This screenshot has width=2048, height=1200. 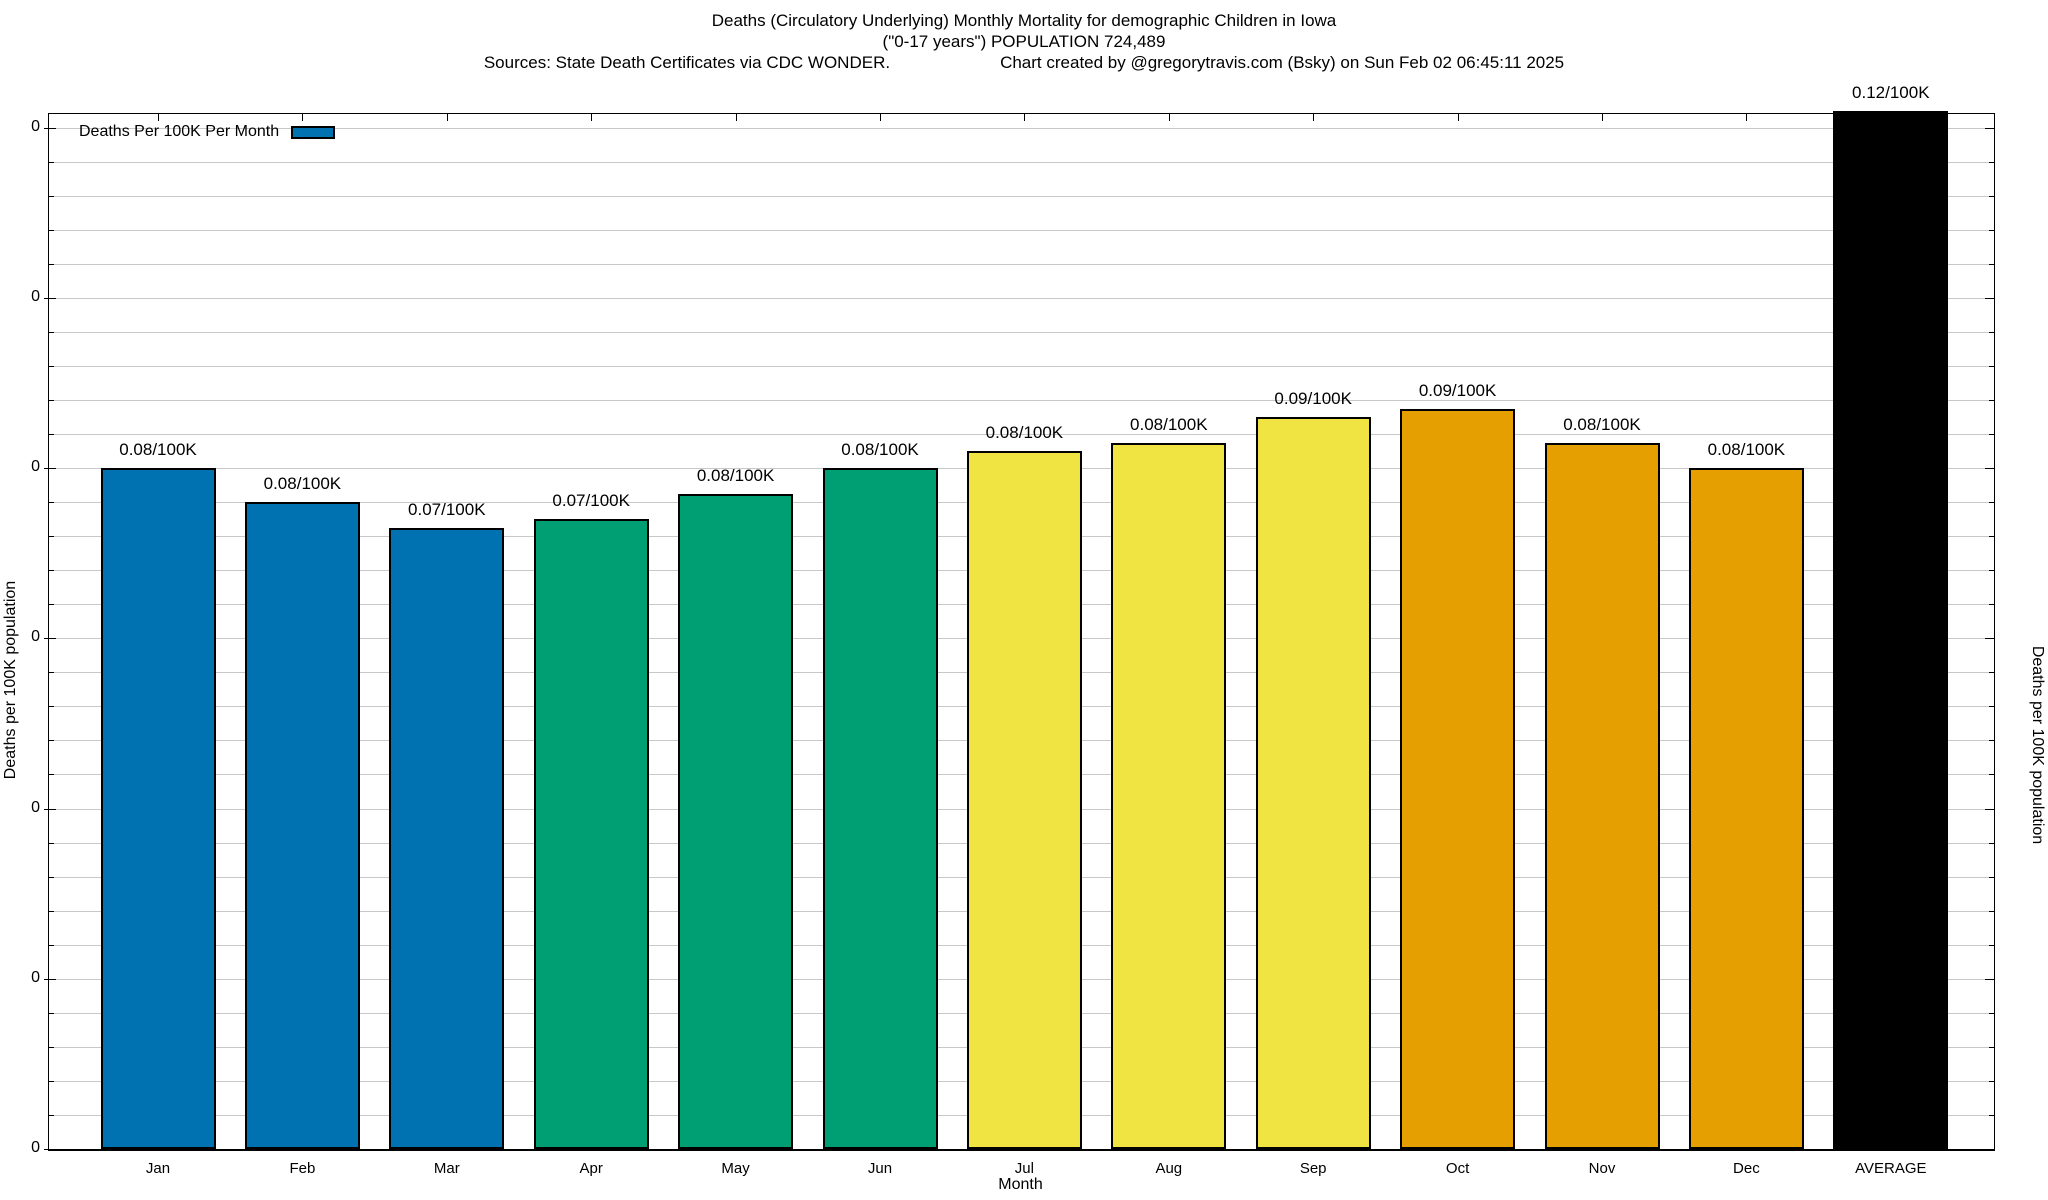 What do you see at coordinates (1169, 1168) in the screenshot?
I see `x-category-label: Aug` at bounding box center [1169, 1168].